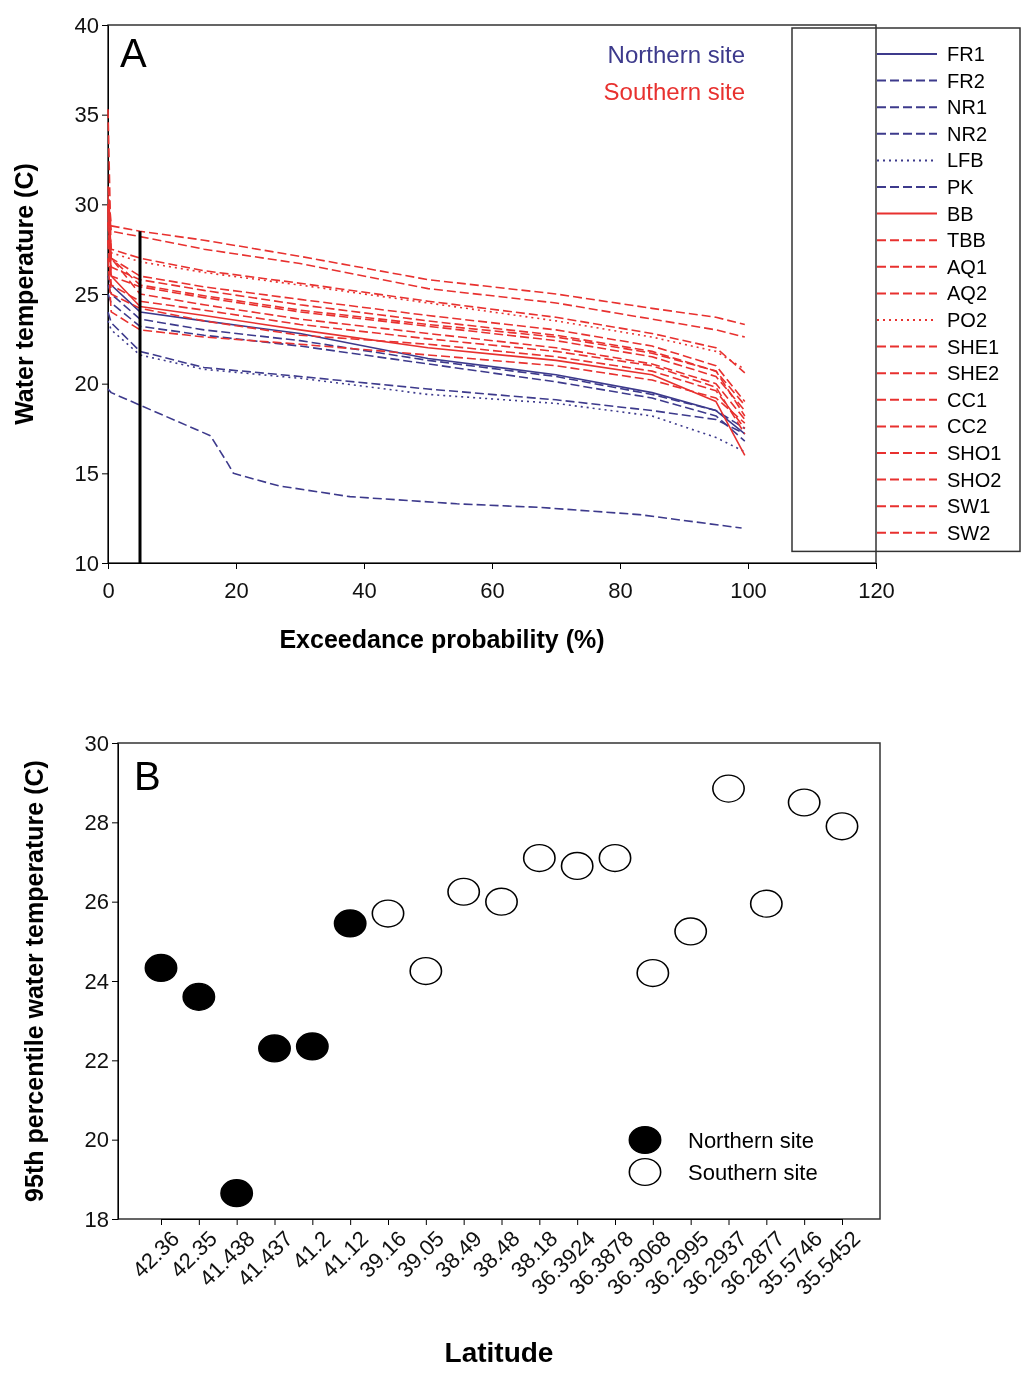 The width and height of the screenshot is (1021, 1375). What do you see at coordinates (492, 591) in the screenshot?
I see `x-tick-label: 60` at bounding box center [492, 591].